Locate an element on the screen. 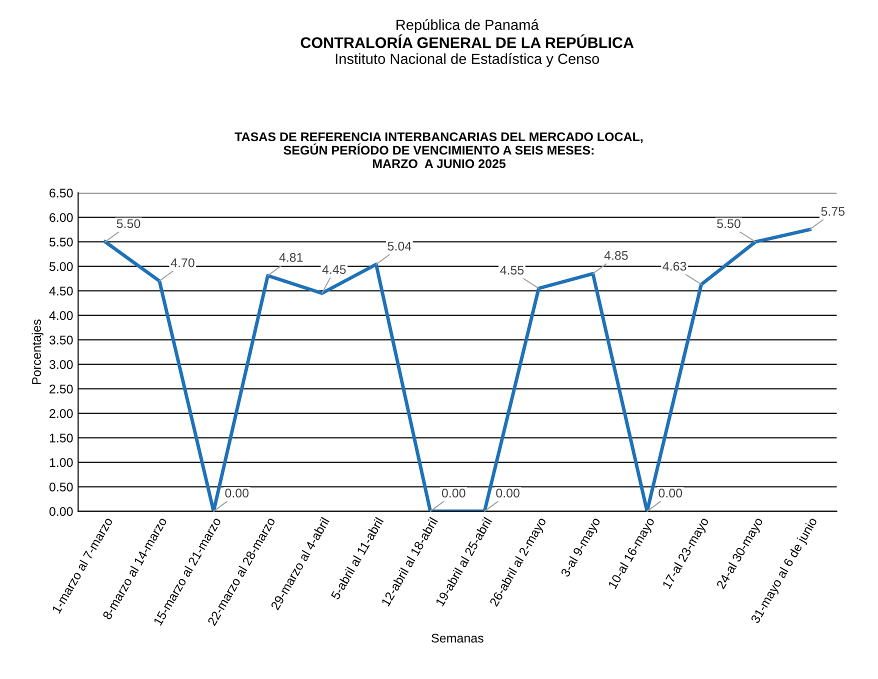 Image resolution: width=878 pixels, height=679 pixels. data-label: 4.55 is located at coordinates (512, 270).